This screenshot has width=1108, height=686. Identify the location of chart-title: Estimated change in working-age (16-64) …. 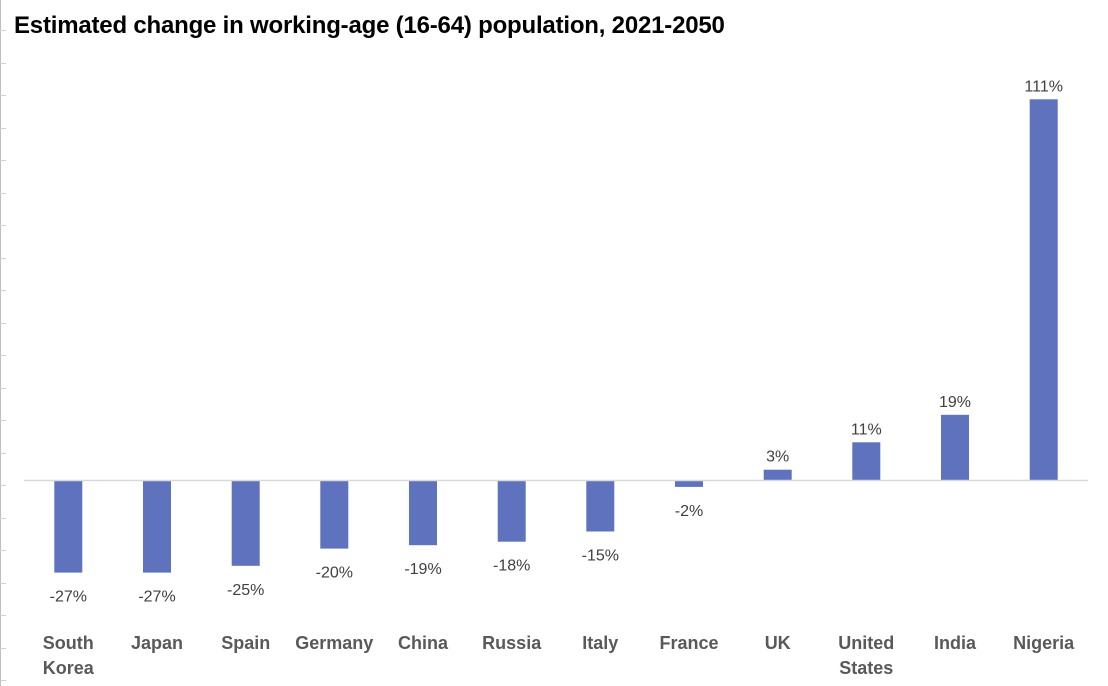
(369, 25).